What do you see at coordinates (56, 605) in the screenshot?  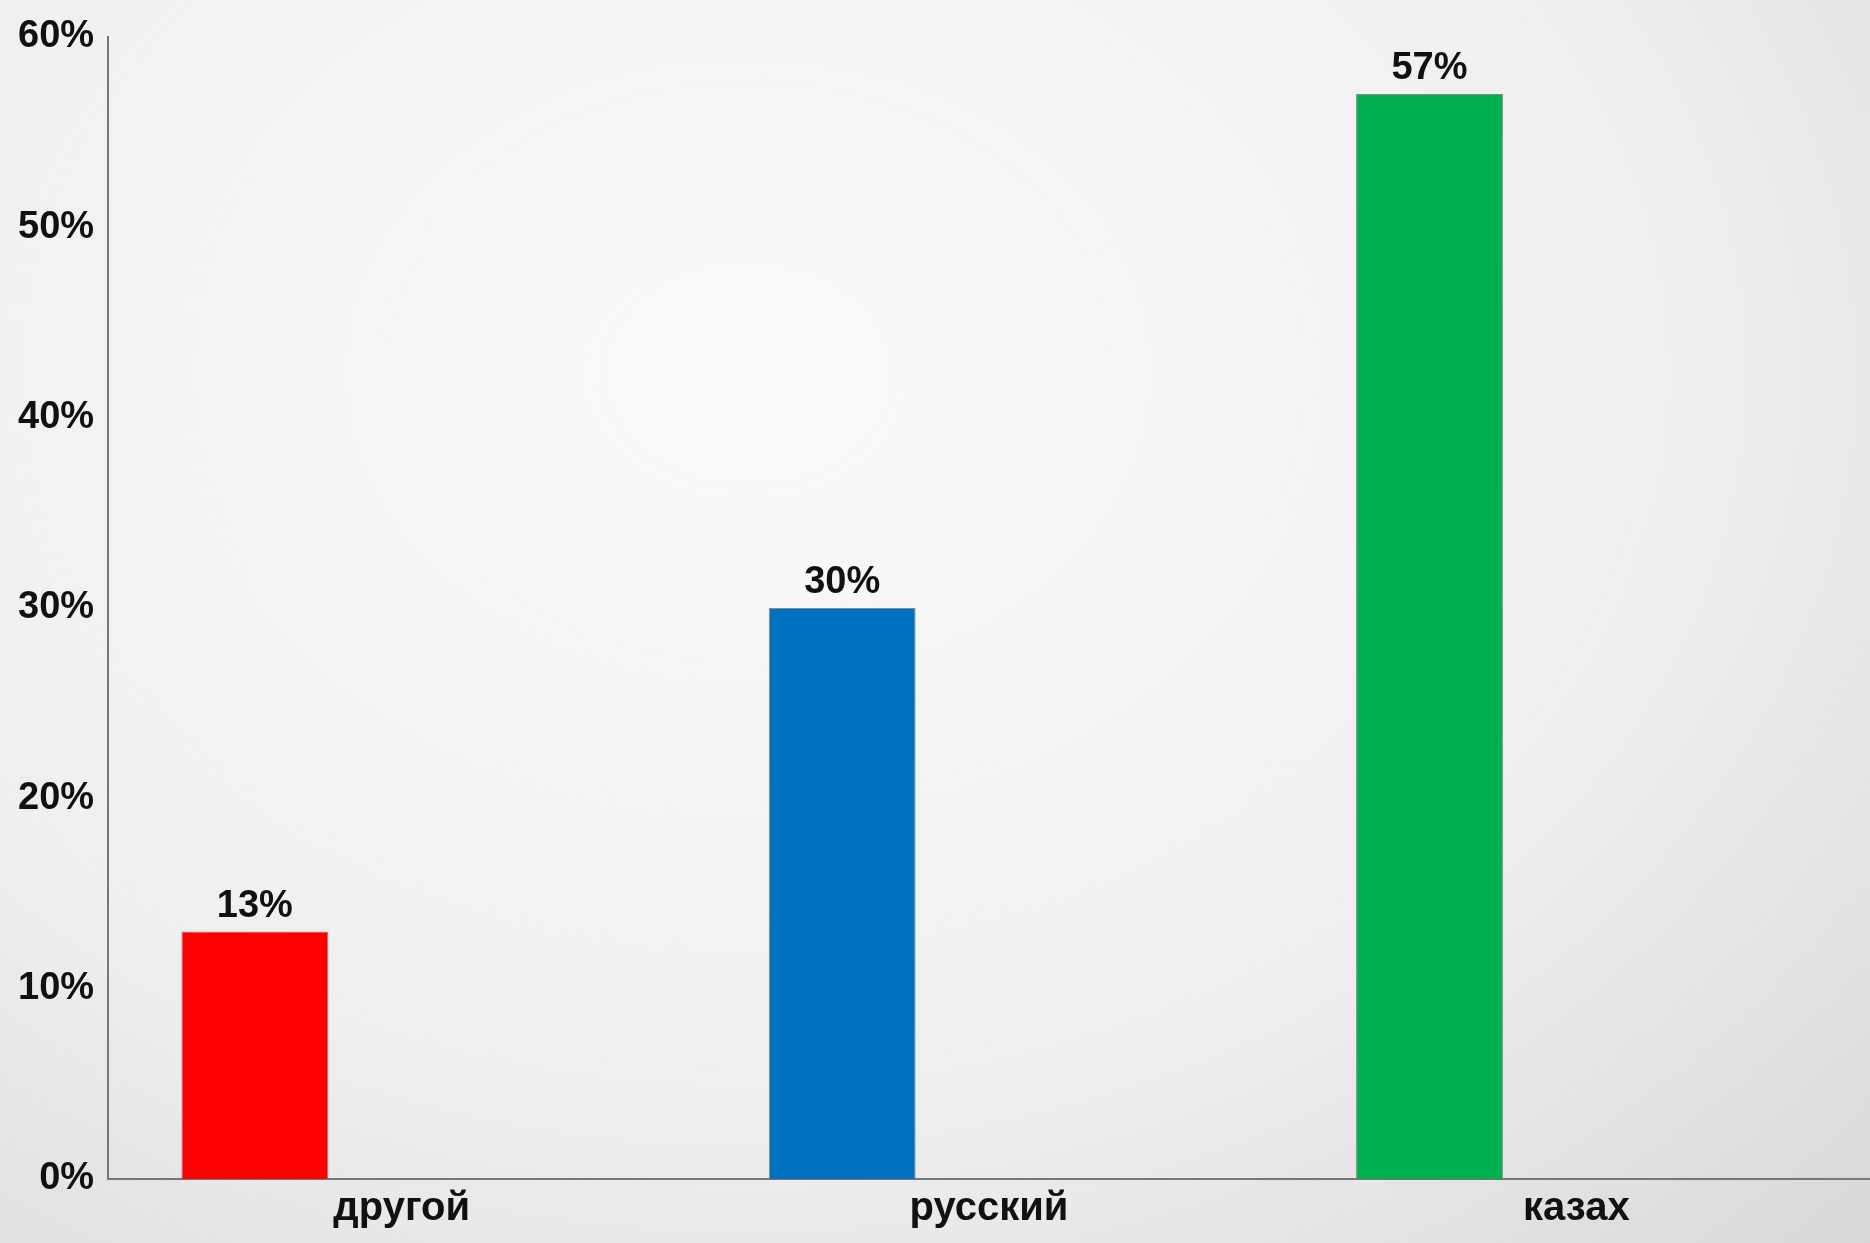 I see `y-tick-label: 30%` at bounding box center [56, 605].